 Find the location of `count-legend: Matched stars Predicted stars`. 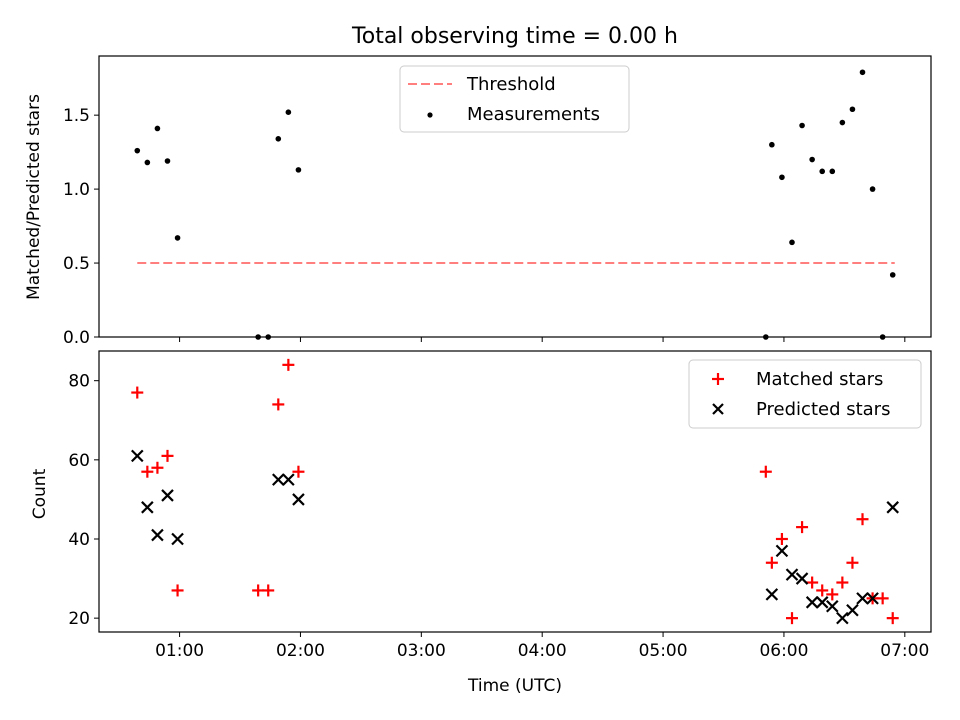

count-legend: Matched stars Predicted stars is located at coordinates (805, 394).